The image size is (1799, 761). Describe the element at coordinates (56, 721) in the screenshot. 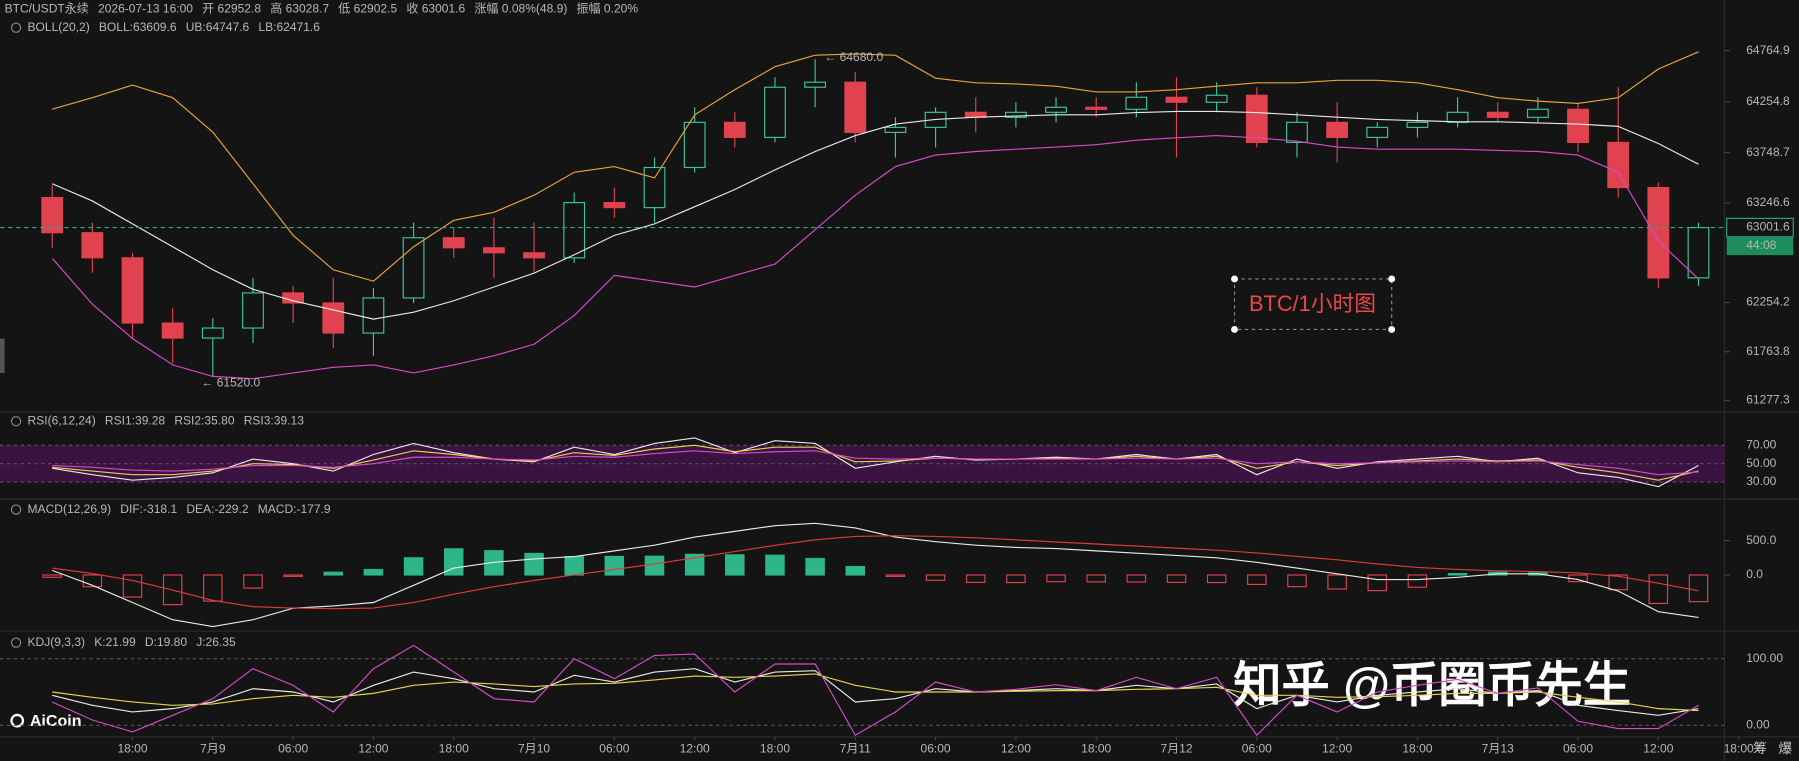

I see `logo: AiCoin` at that location.